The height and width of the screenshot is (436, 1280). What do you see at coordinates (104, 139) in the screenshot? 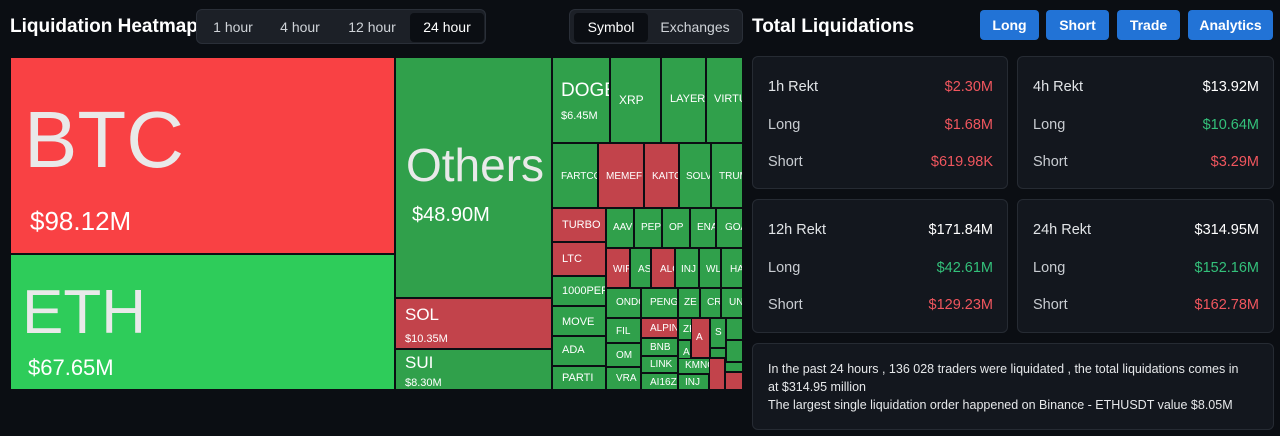
I see `tile-symbol: BTC` at bounding box center [104, 139].